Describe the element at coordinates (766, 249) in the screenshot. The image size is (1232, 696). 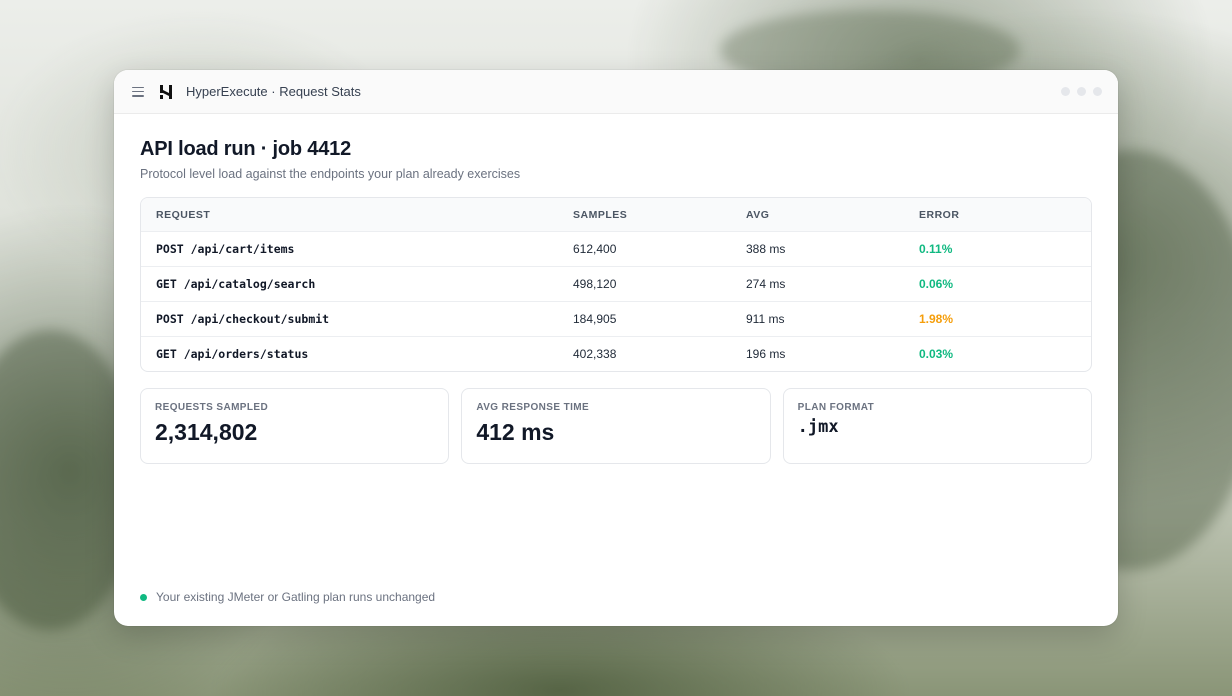
I see `avg-cell: 388 ms` at that location.